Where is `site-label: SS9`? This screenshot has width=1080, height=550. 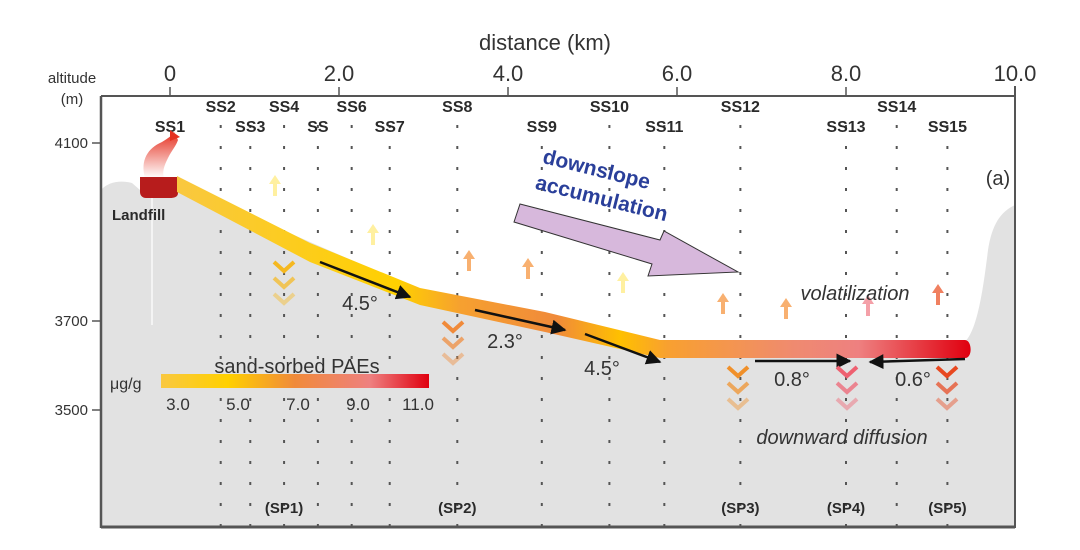 site-label: SS9 is located at coordinates (542, 127).